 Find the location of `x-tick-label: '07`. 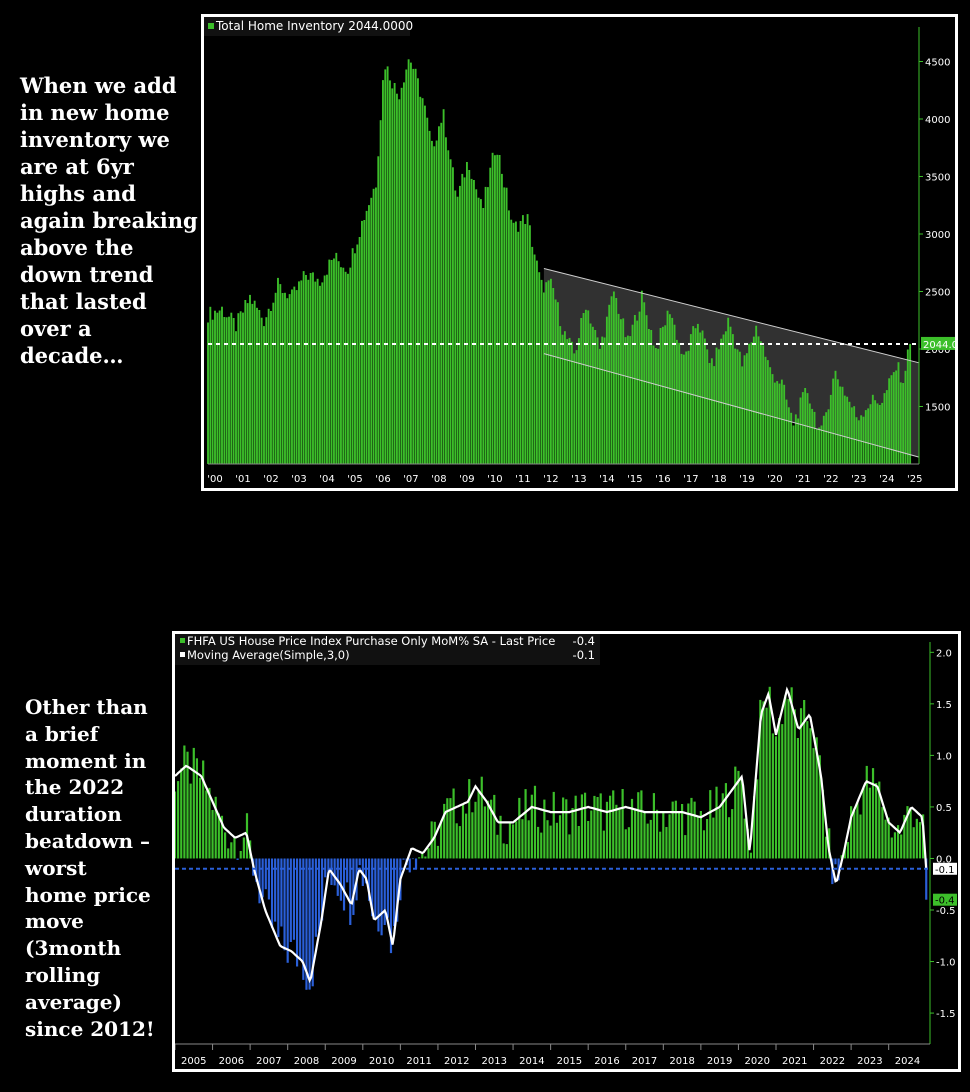

x-tick-label: '07 is located at coordinates (410, 479).